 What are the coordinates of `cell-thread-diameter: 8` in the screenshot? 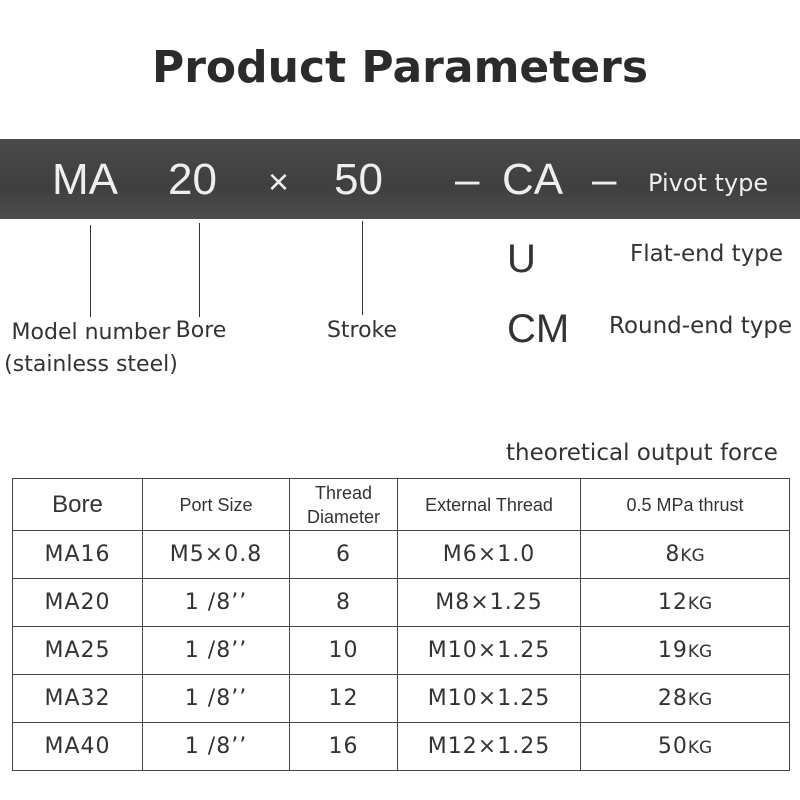 It's located at (343, 602).